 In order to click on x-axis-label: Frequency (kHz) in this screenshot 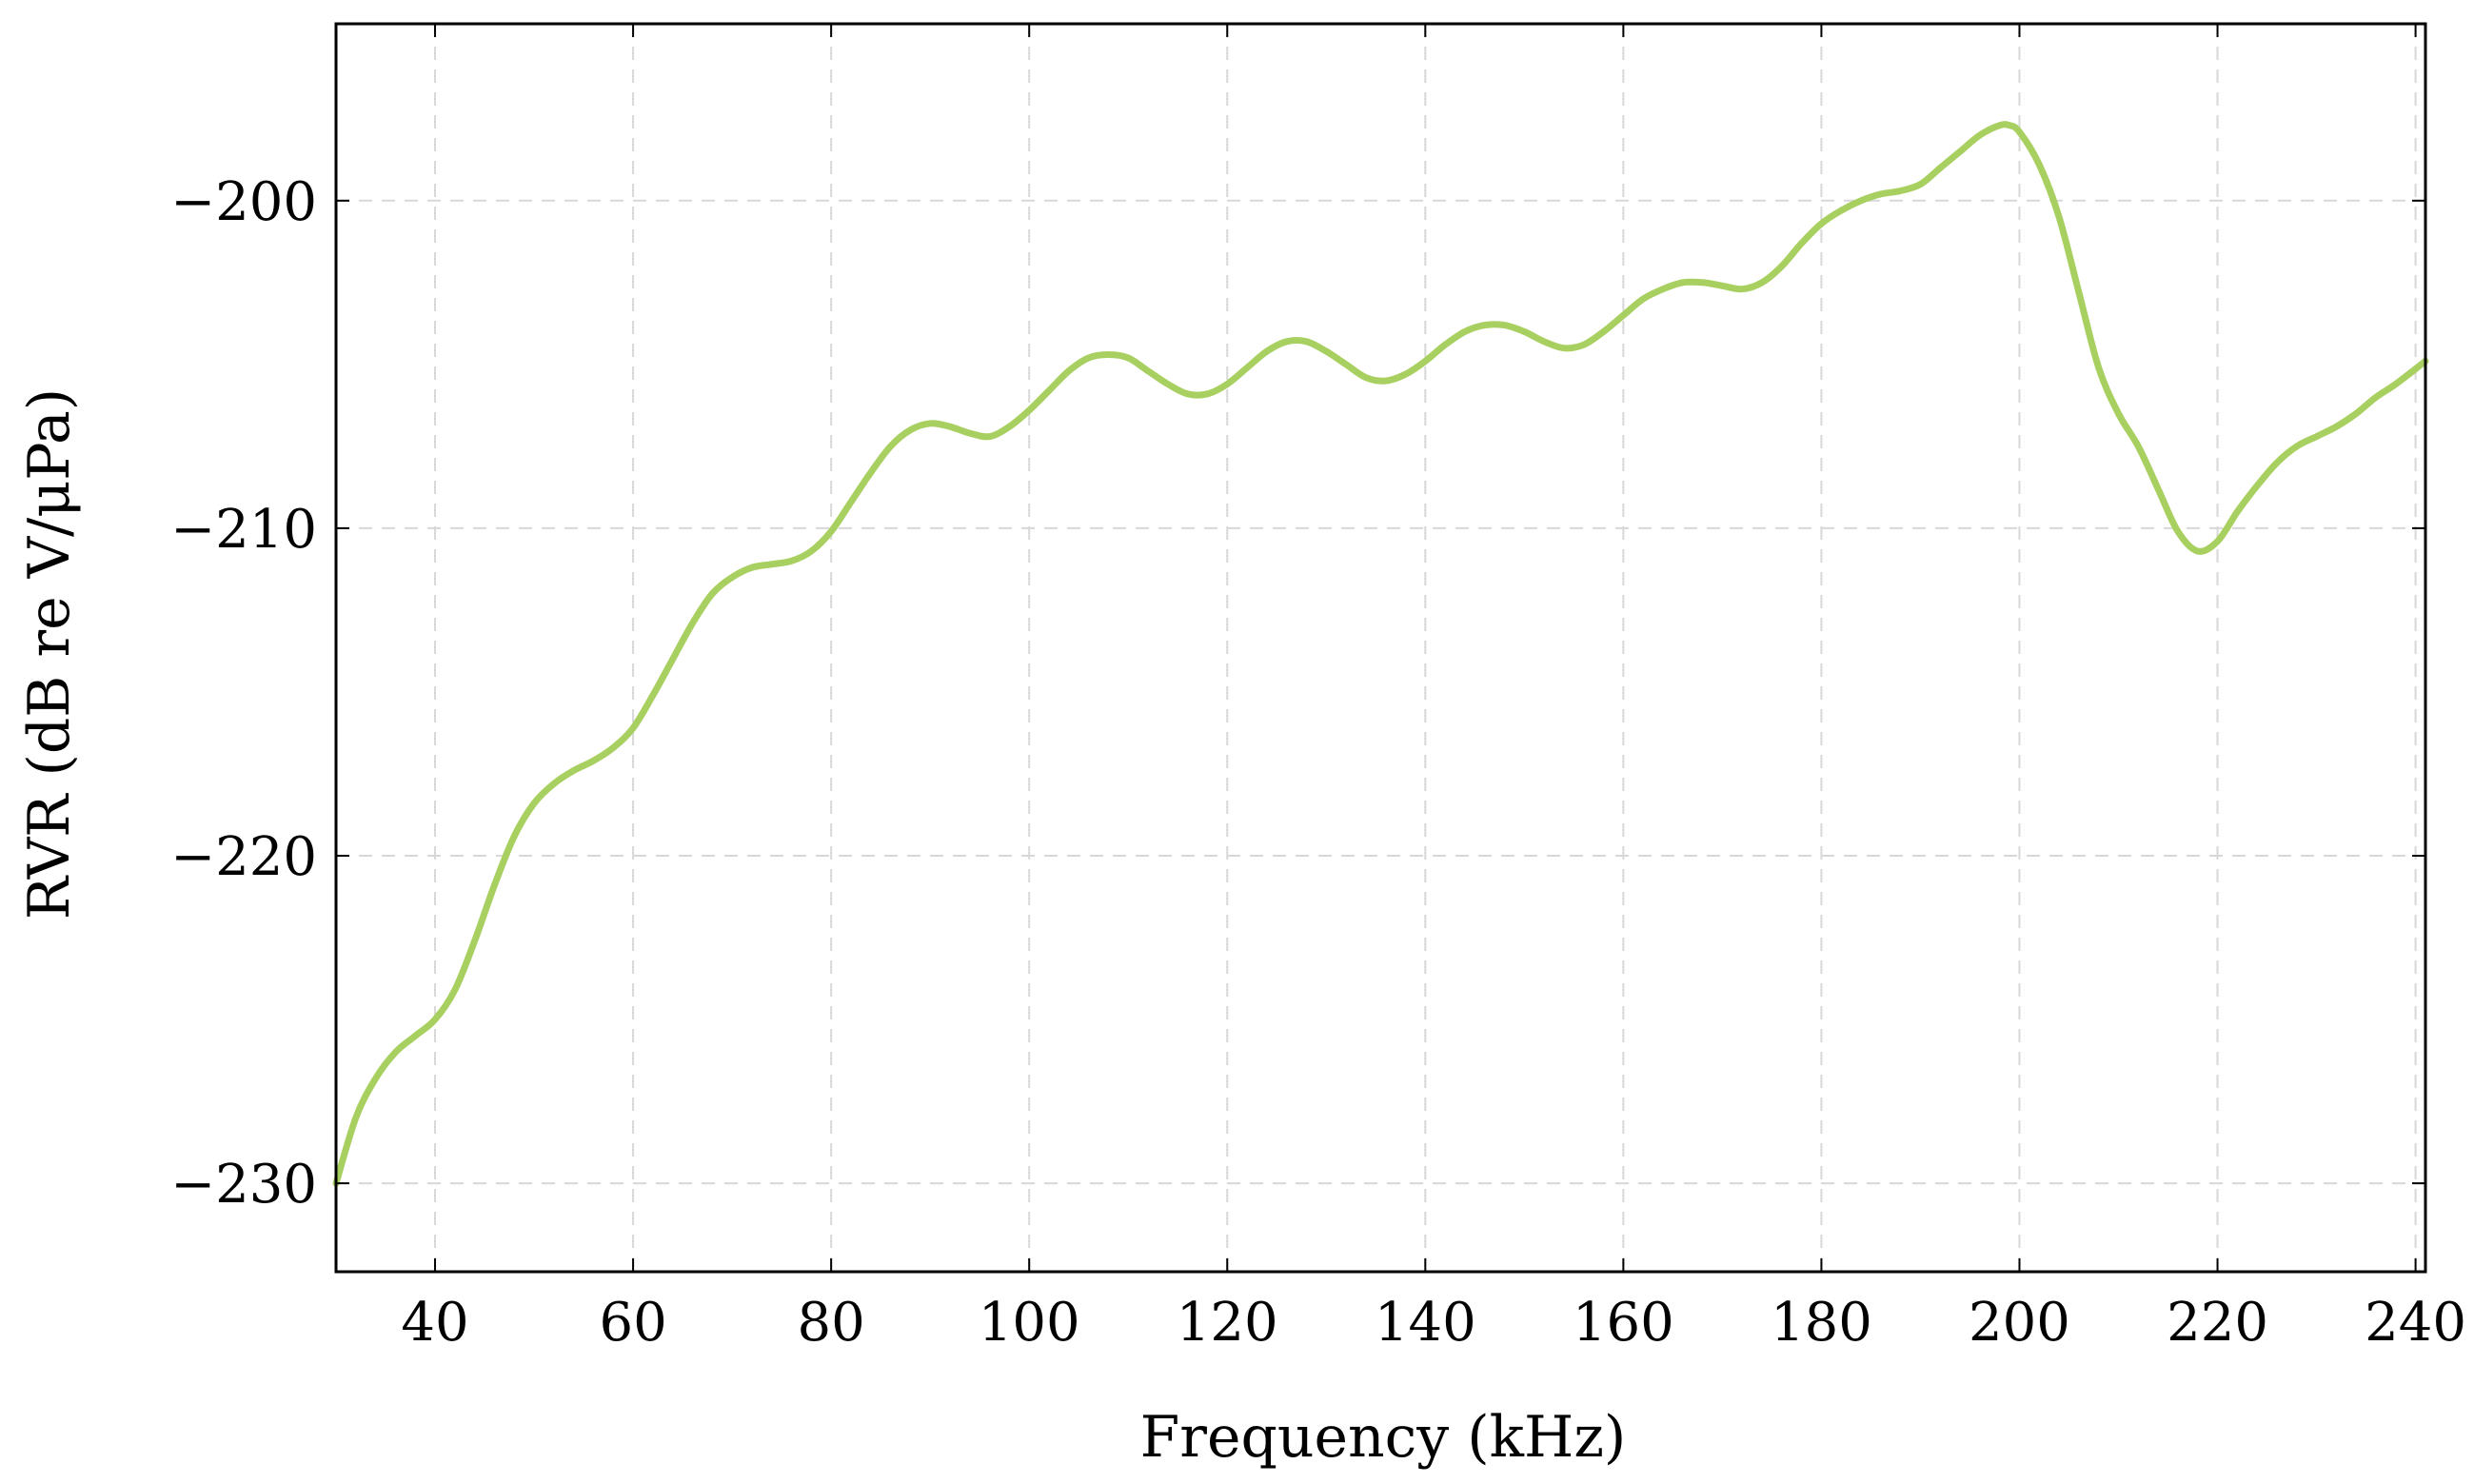, I will do `click(1383, 1437)`.